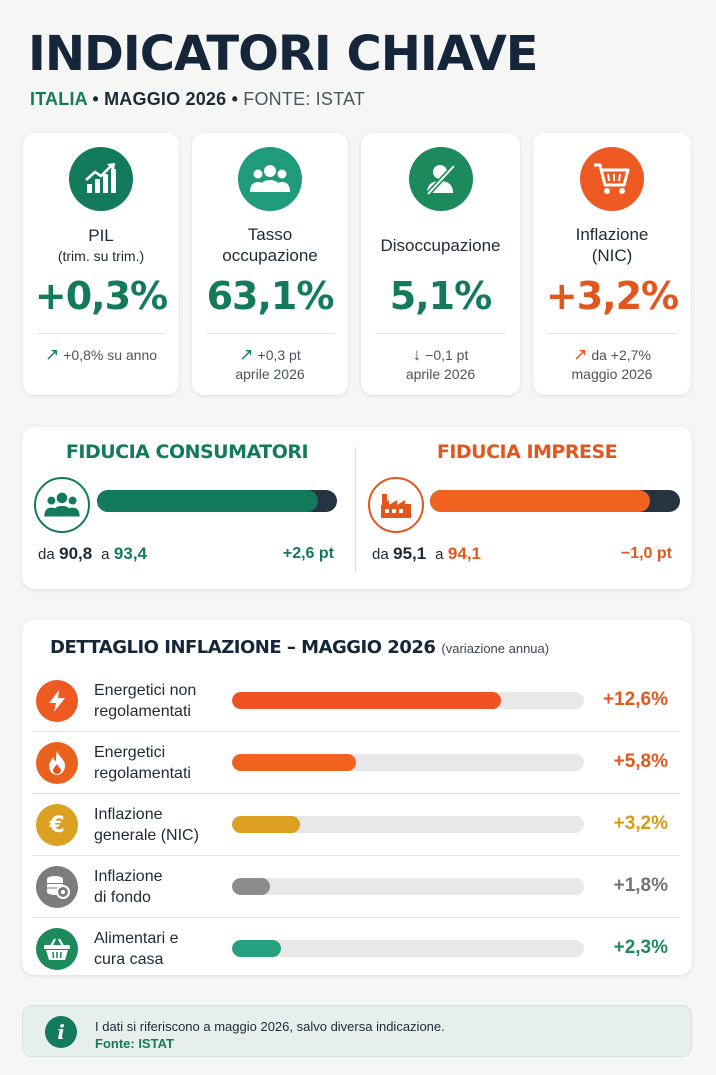  What do you see at coordinates (279, 355) in the screenshot?
I see `kpi-change-value: +0,3 pt` at bounding box center [279, 355].